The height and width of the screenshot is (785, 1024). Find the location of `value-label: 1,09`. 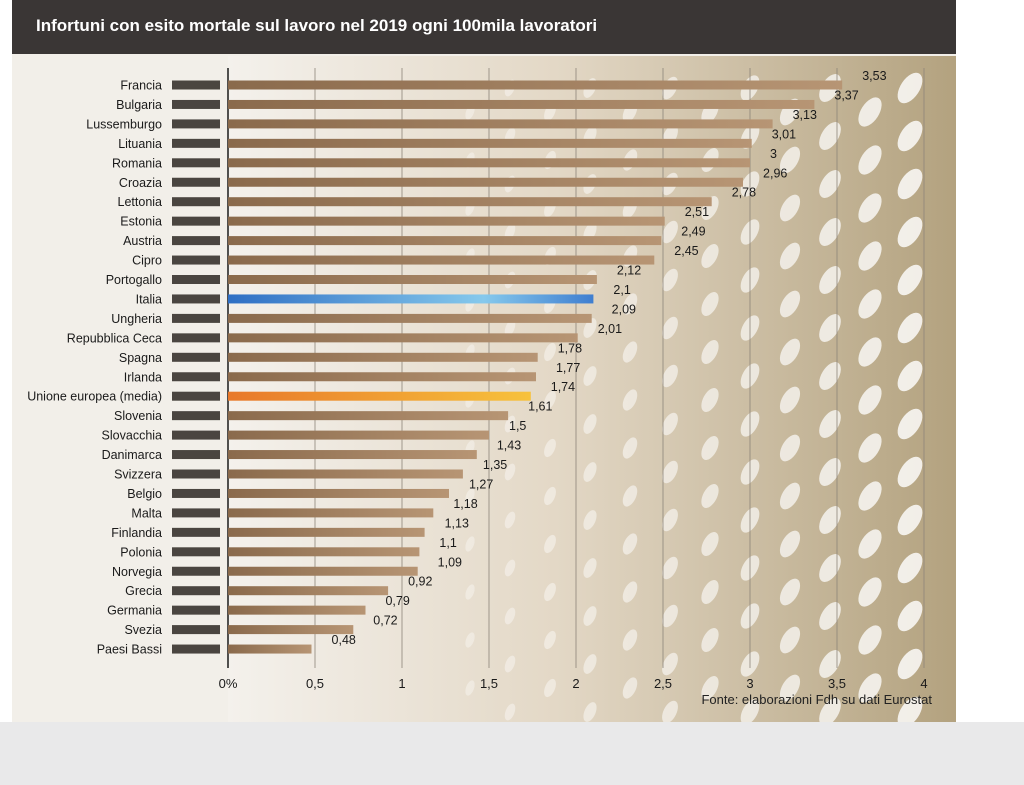

value-label: 1,09 is located at coordinates (450, 562).